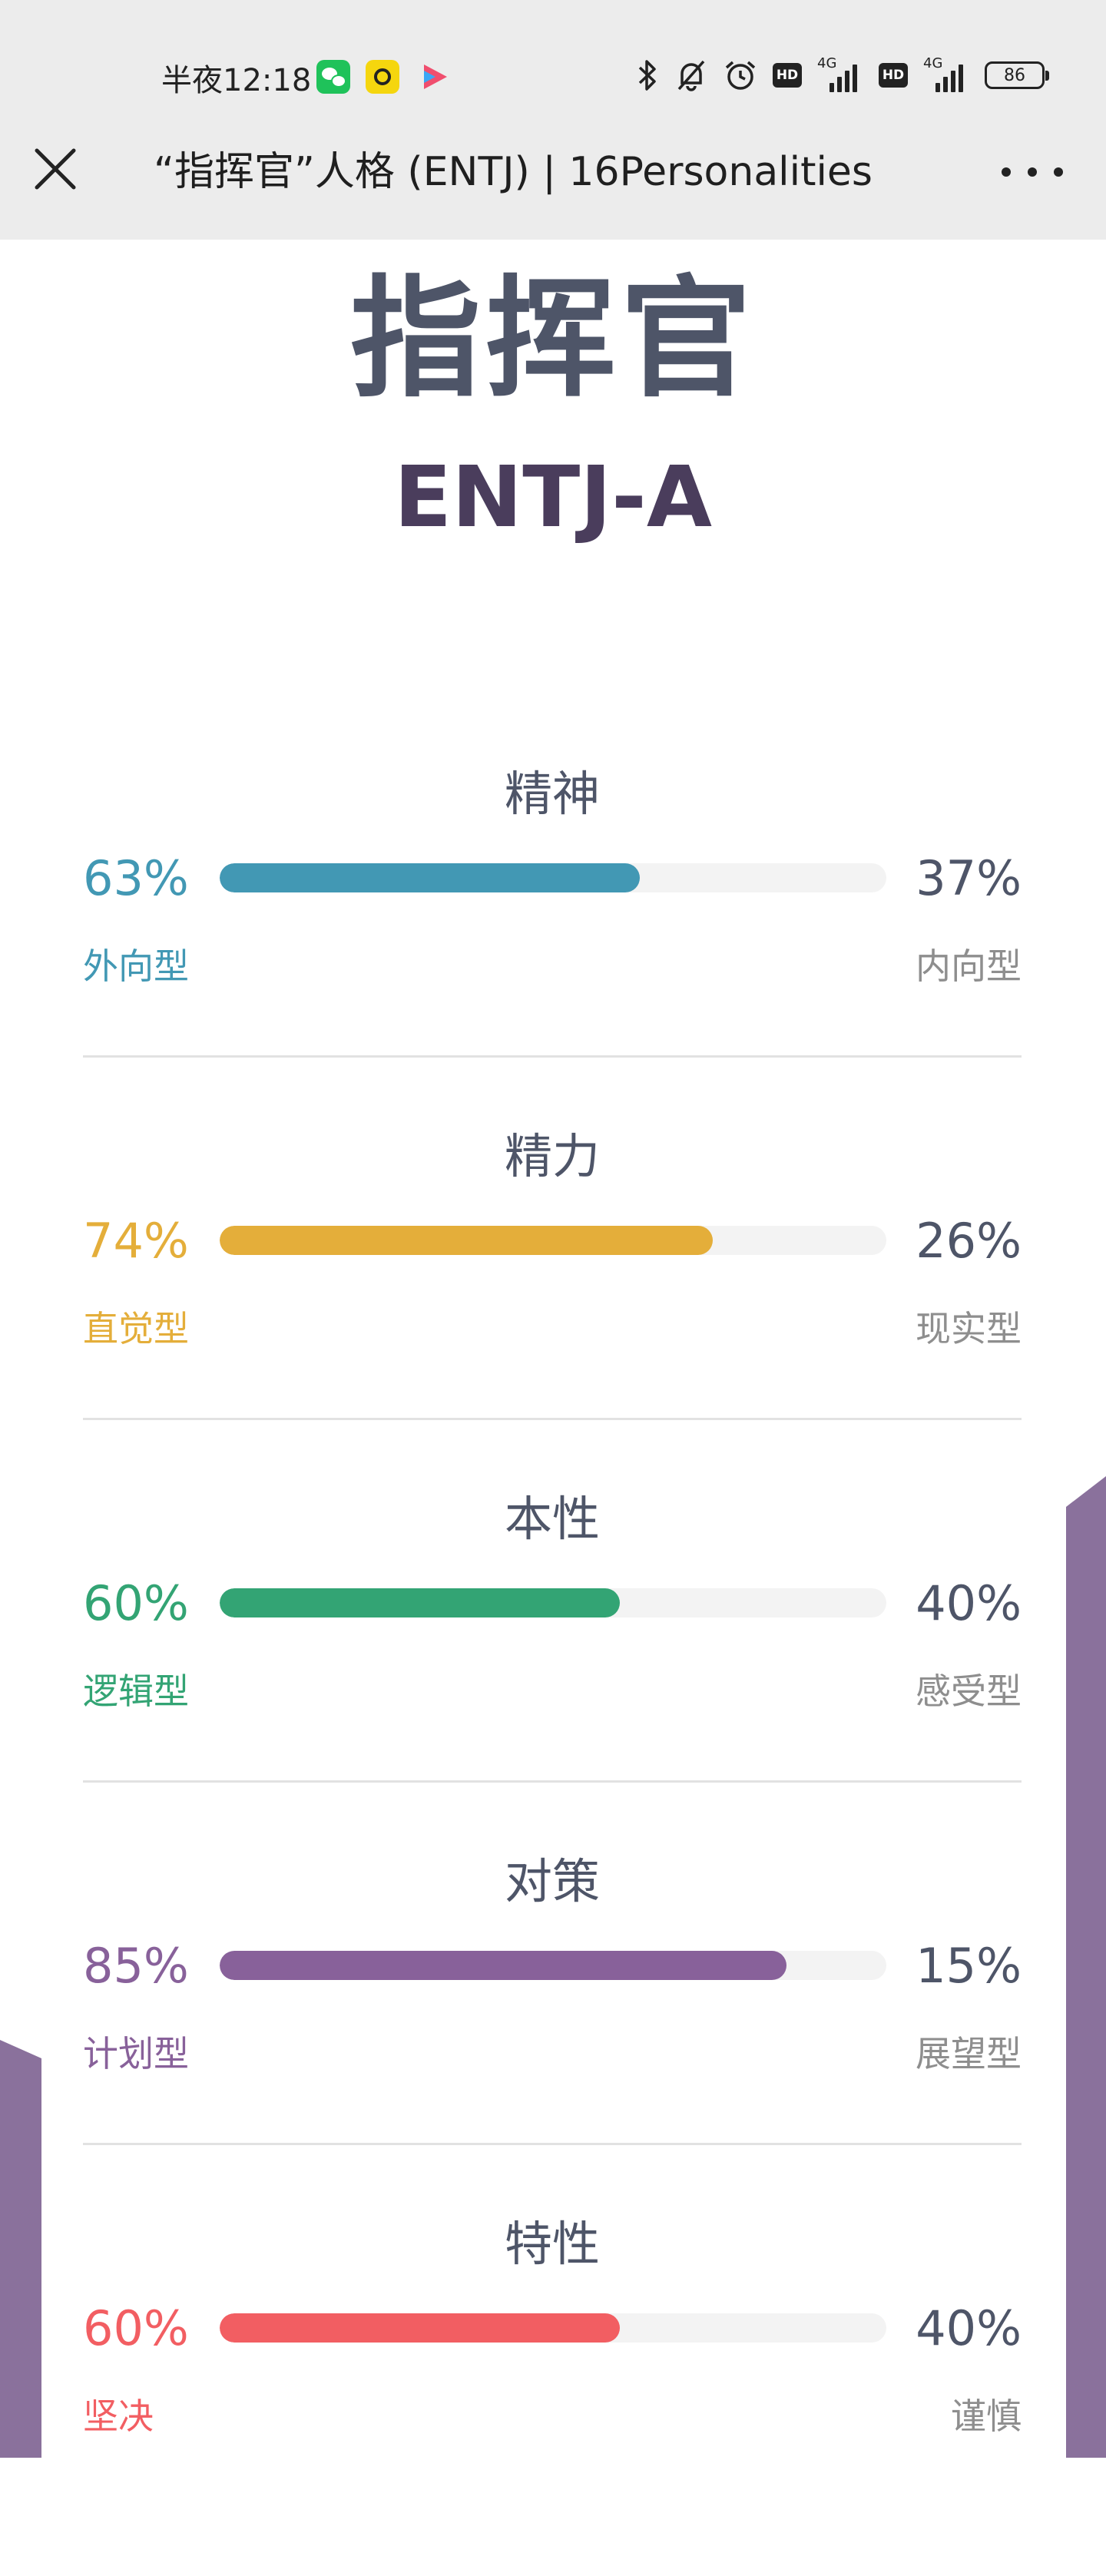 The height and width of the screenshot is (2576, 1106). I want to click on bluetooth-icon, so click(647, 76).